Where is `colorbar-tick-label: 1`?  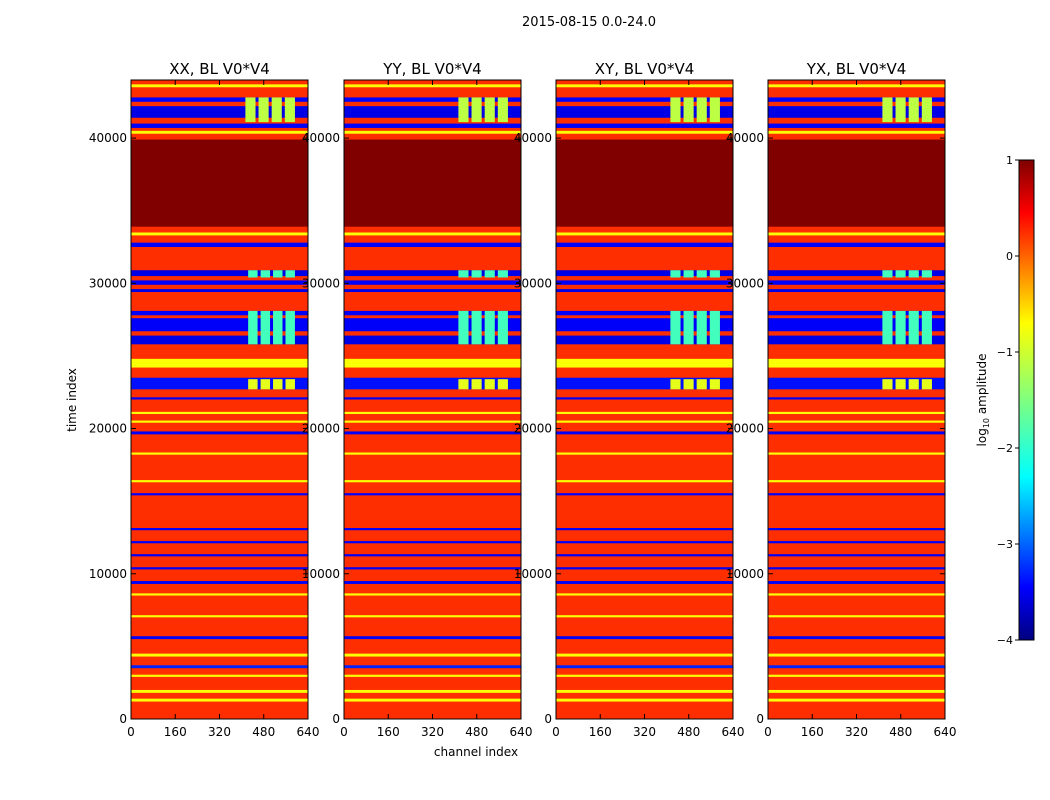 colorbar-tick-label: 1 is located at coordinates (1009, 160).